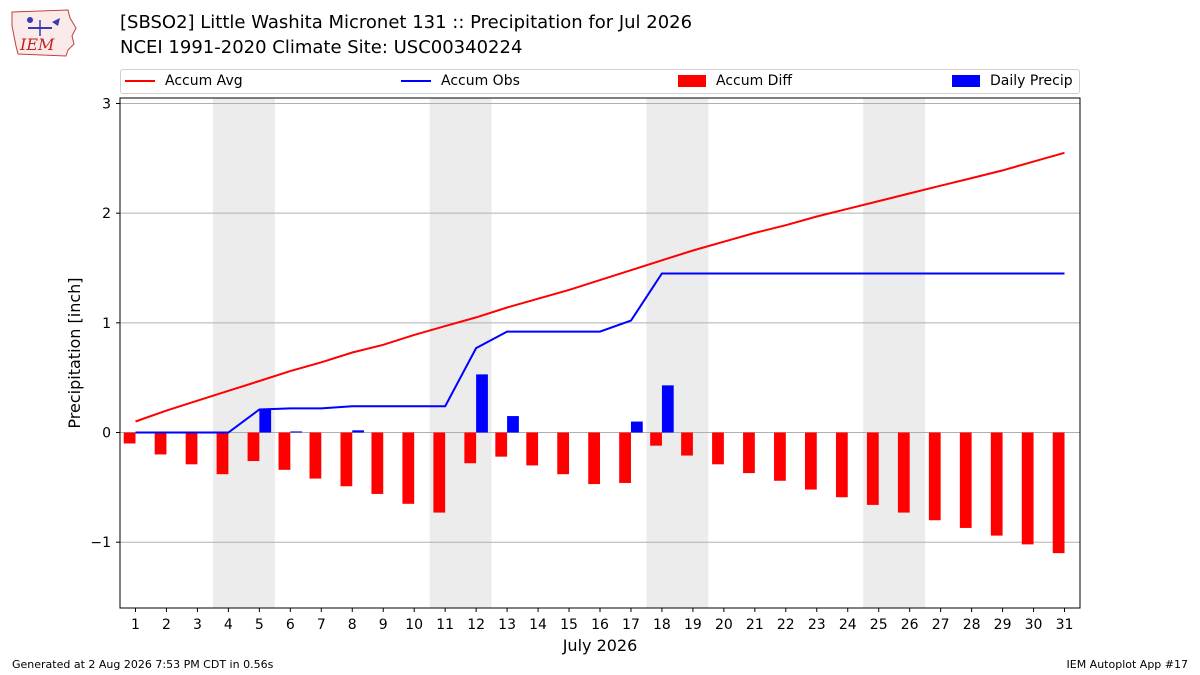 The width and height of the screenshot is (1200, 675). Describe the element at coordinates (352, 625) in the screenshot. I see `x-tick-label: 8` at that location.